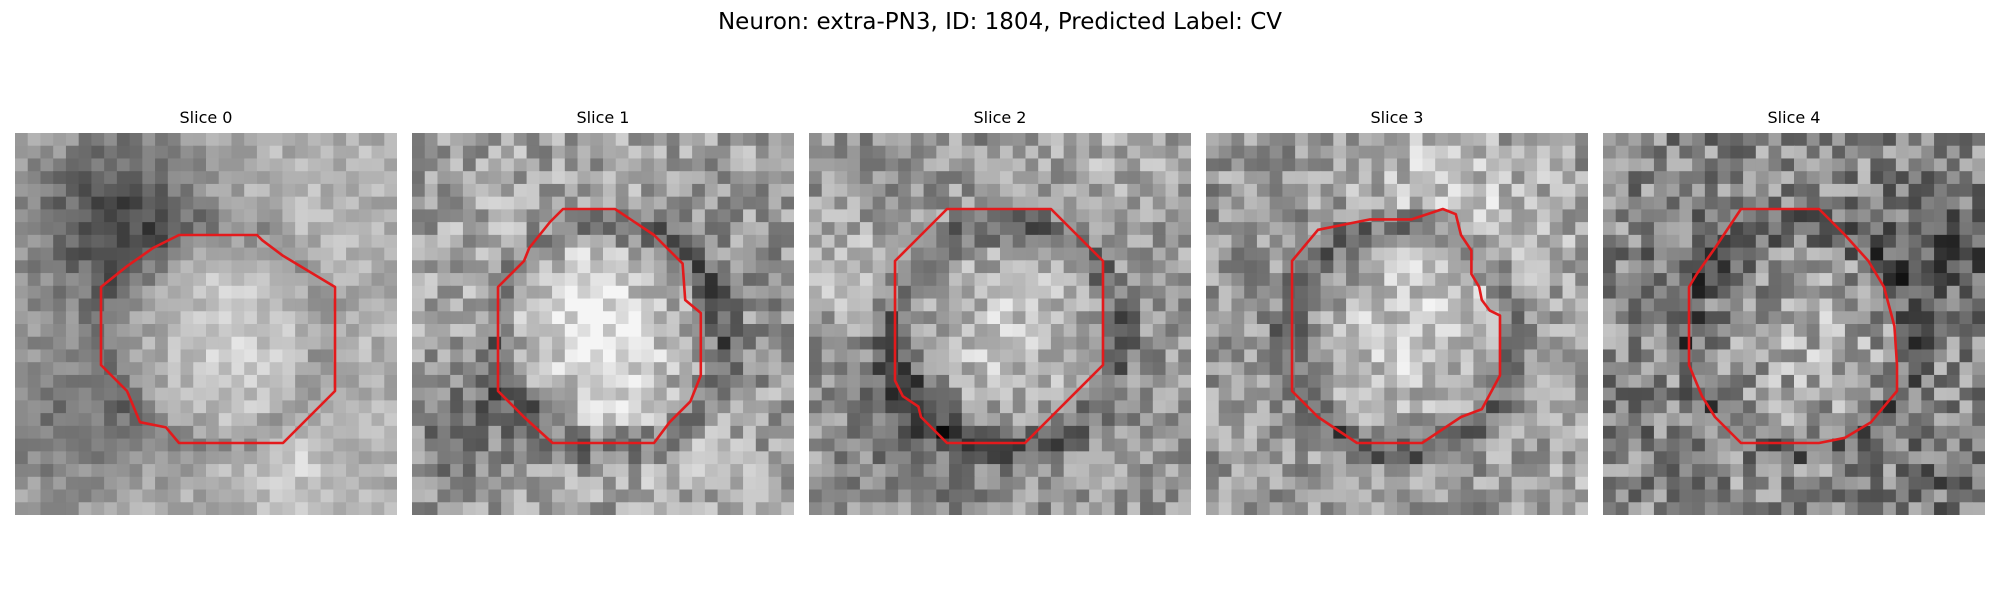 The image size is (2000, 600). I want to click on slice-panel-0: Slice 0, so click(206, 311).